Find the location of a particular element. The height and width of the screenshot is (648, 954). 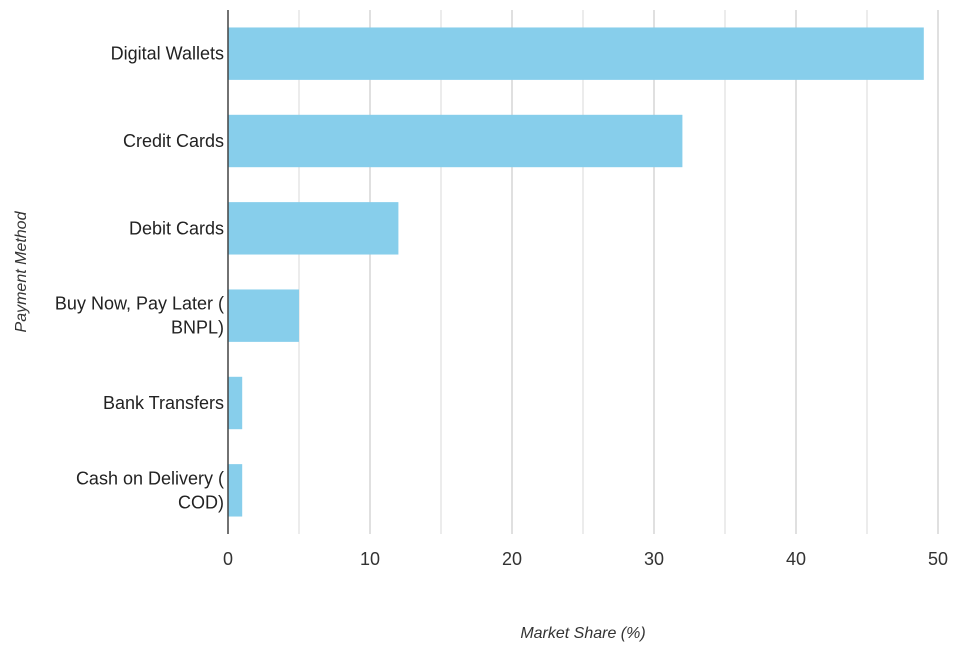

category-label: Bank Transfers is located at coordinates (163, 403).